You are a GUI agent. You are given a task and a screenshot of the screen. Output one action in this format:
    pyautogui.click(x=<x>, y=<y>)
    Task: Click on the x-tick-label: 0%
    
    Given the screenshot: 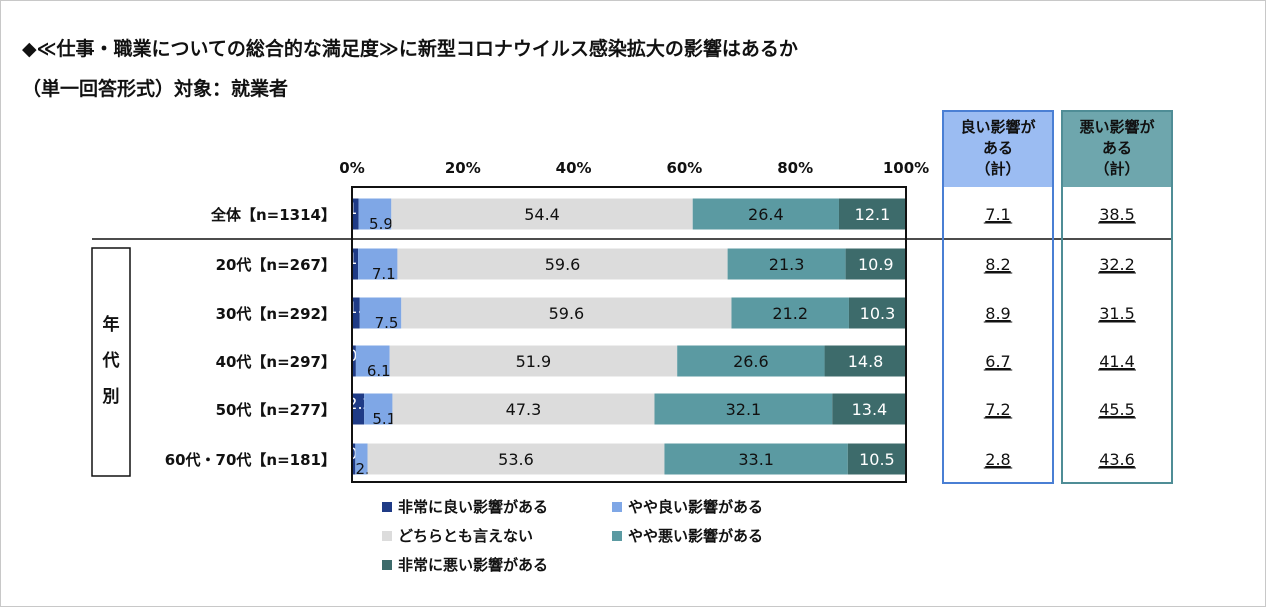 What is the action you would take?
    pyautogui.click(x=351, y=168)
    